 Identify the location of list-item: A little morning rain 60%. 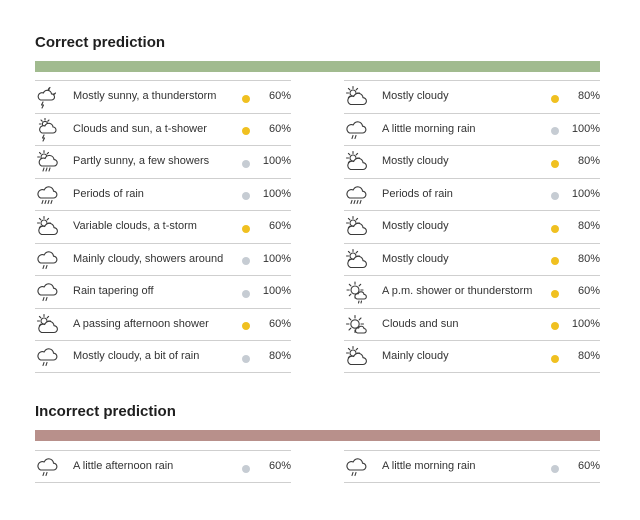
(472, 466).